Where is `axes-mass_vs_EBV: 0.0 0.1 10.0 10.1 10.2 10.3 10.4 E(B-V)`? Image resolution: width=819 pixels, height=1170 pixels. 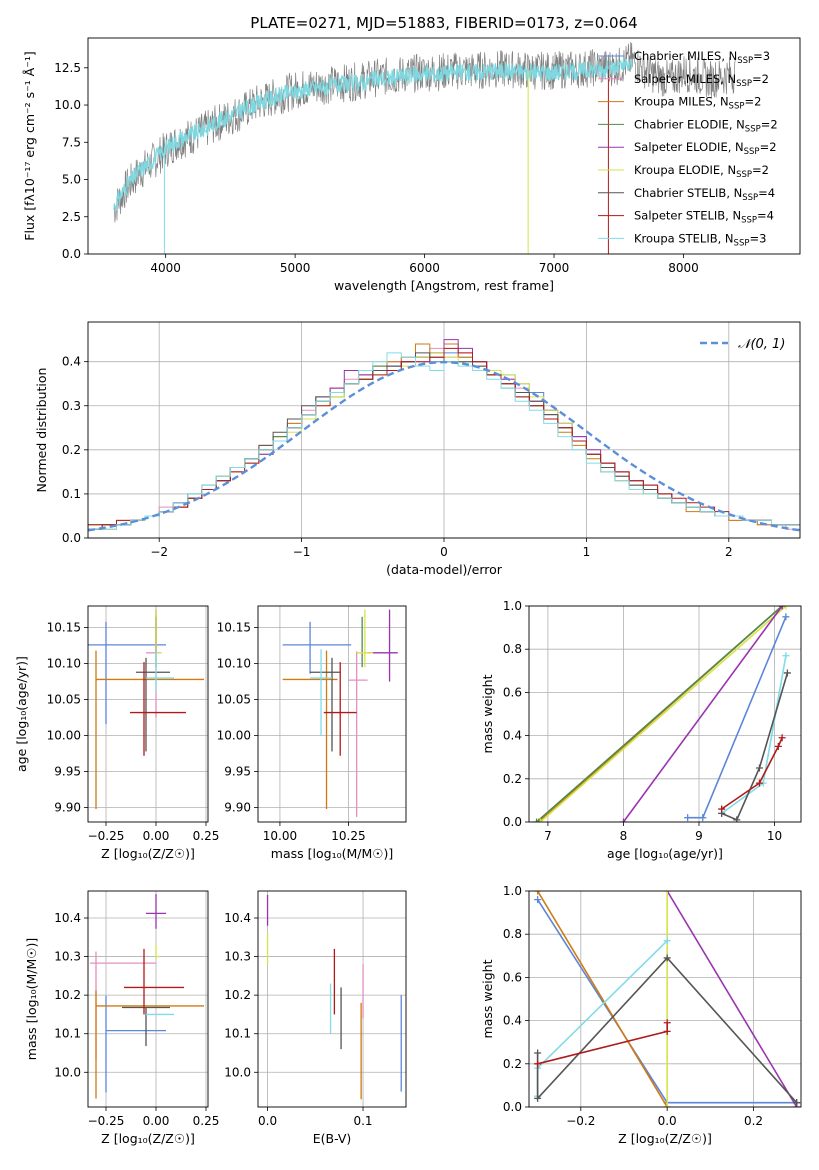
axes-mass_vs_EBV: 0.0 0.1 10.0 10.1 10.2 10.3 10.4 E(B-V) is located at coordinates (315, 1018).